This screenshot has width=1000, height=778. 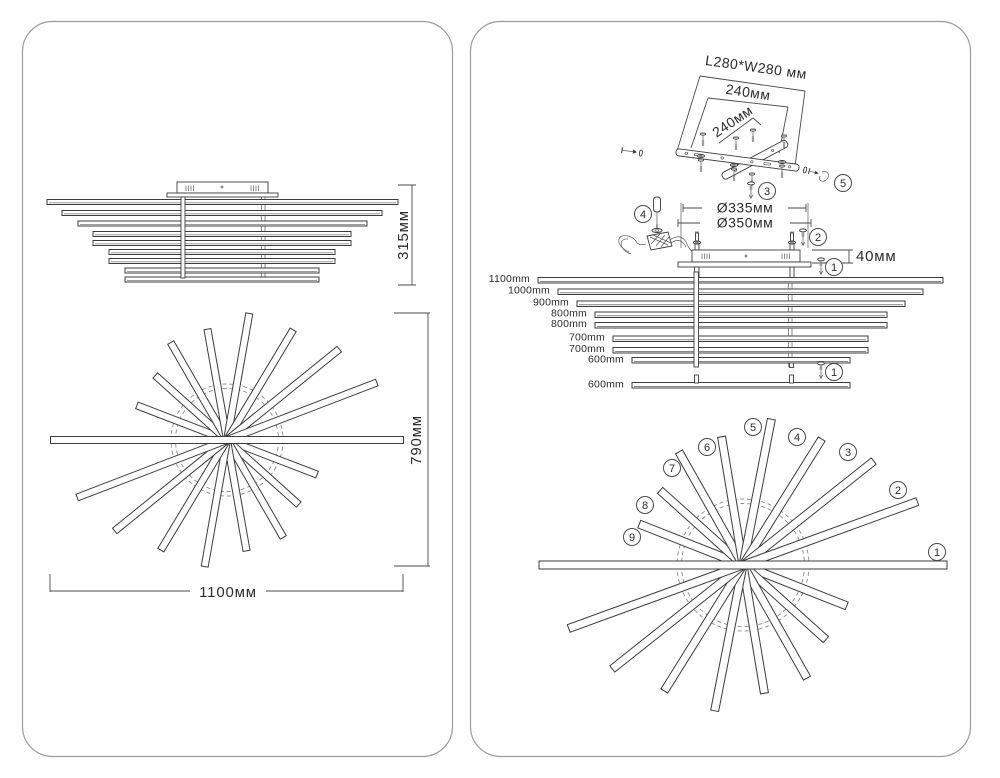 I want to click on callout-4: 4, so click(x=643, y=214).